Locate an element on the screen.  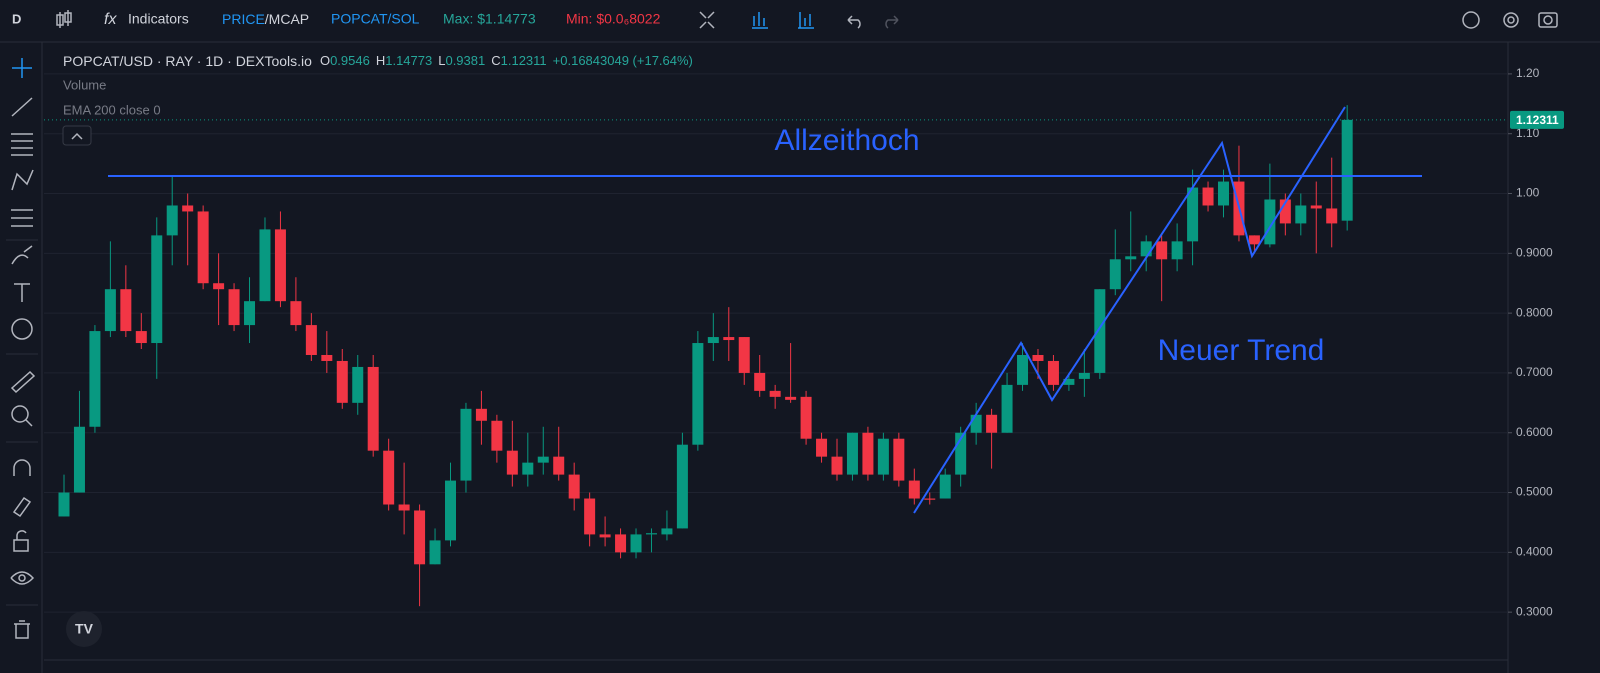
y-tick-label: 0.5000 is located at coordinates (1534, 492).